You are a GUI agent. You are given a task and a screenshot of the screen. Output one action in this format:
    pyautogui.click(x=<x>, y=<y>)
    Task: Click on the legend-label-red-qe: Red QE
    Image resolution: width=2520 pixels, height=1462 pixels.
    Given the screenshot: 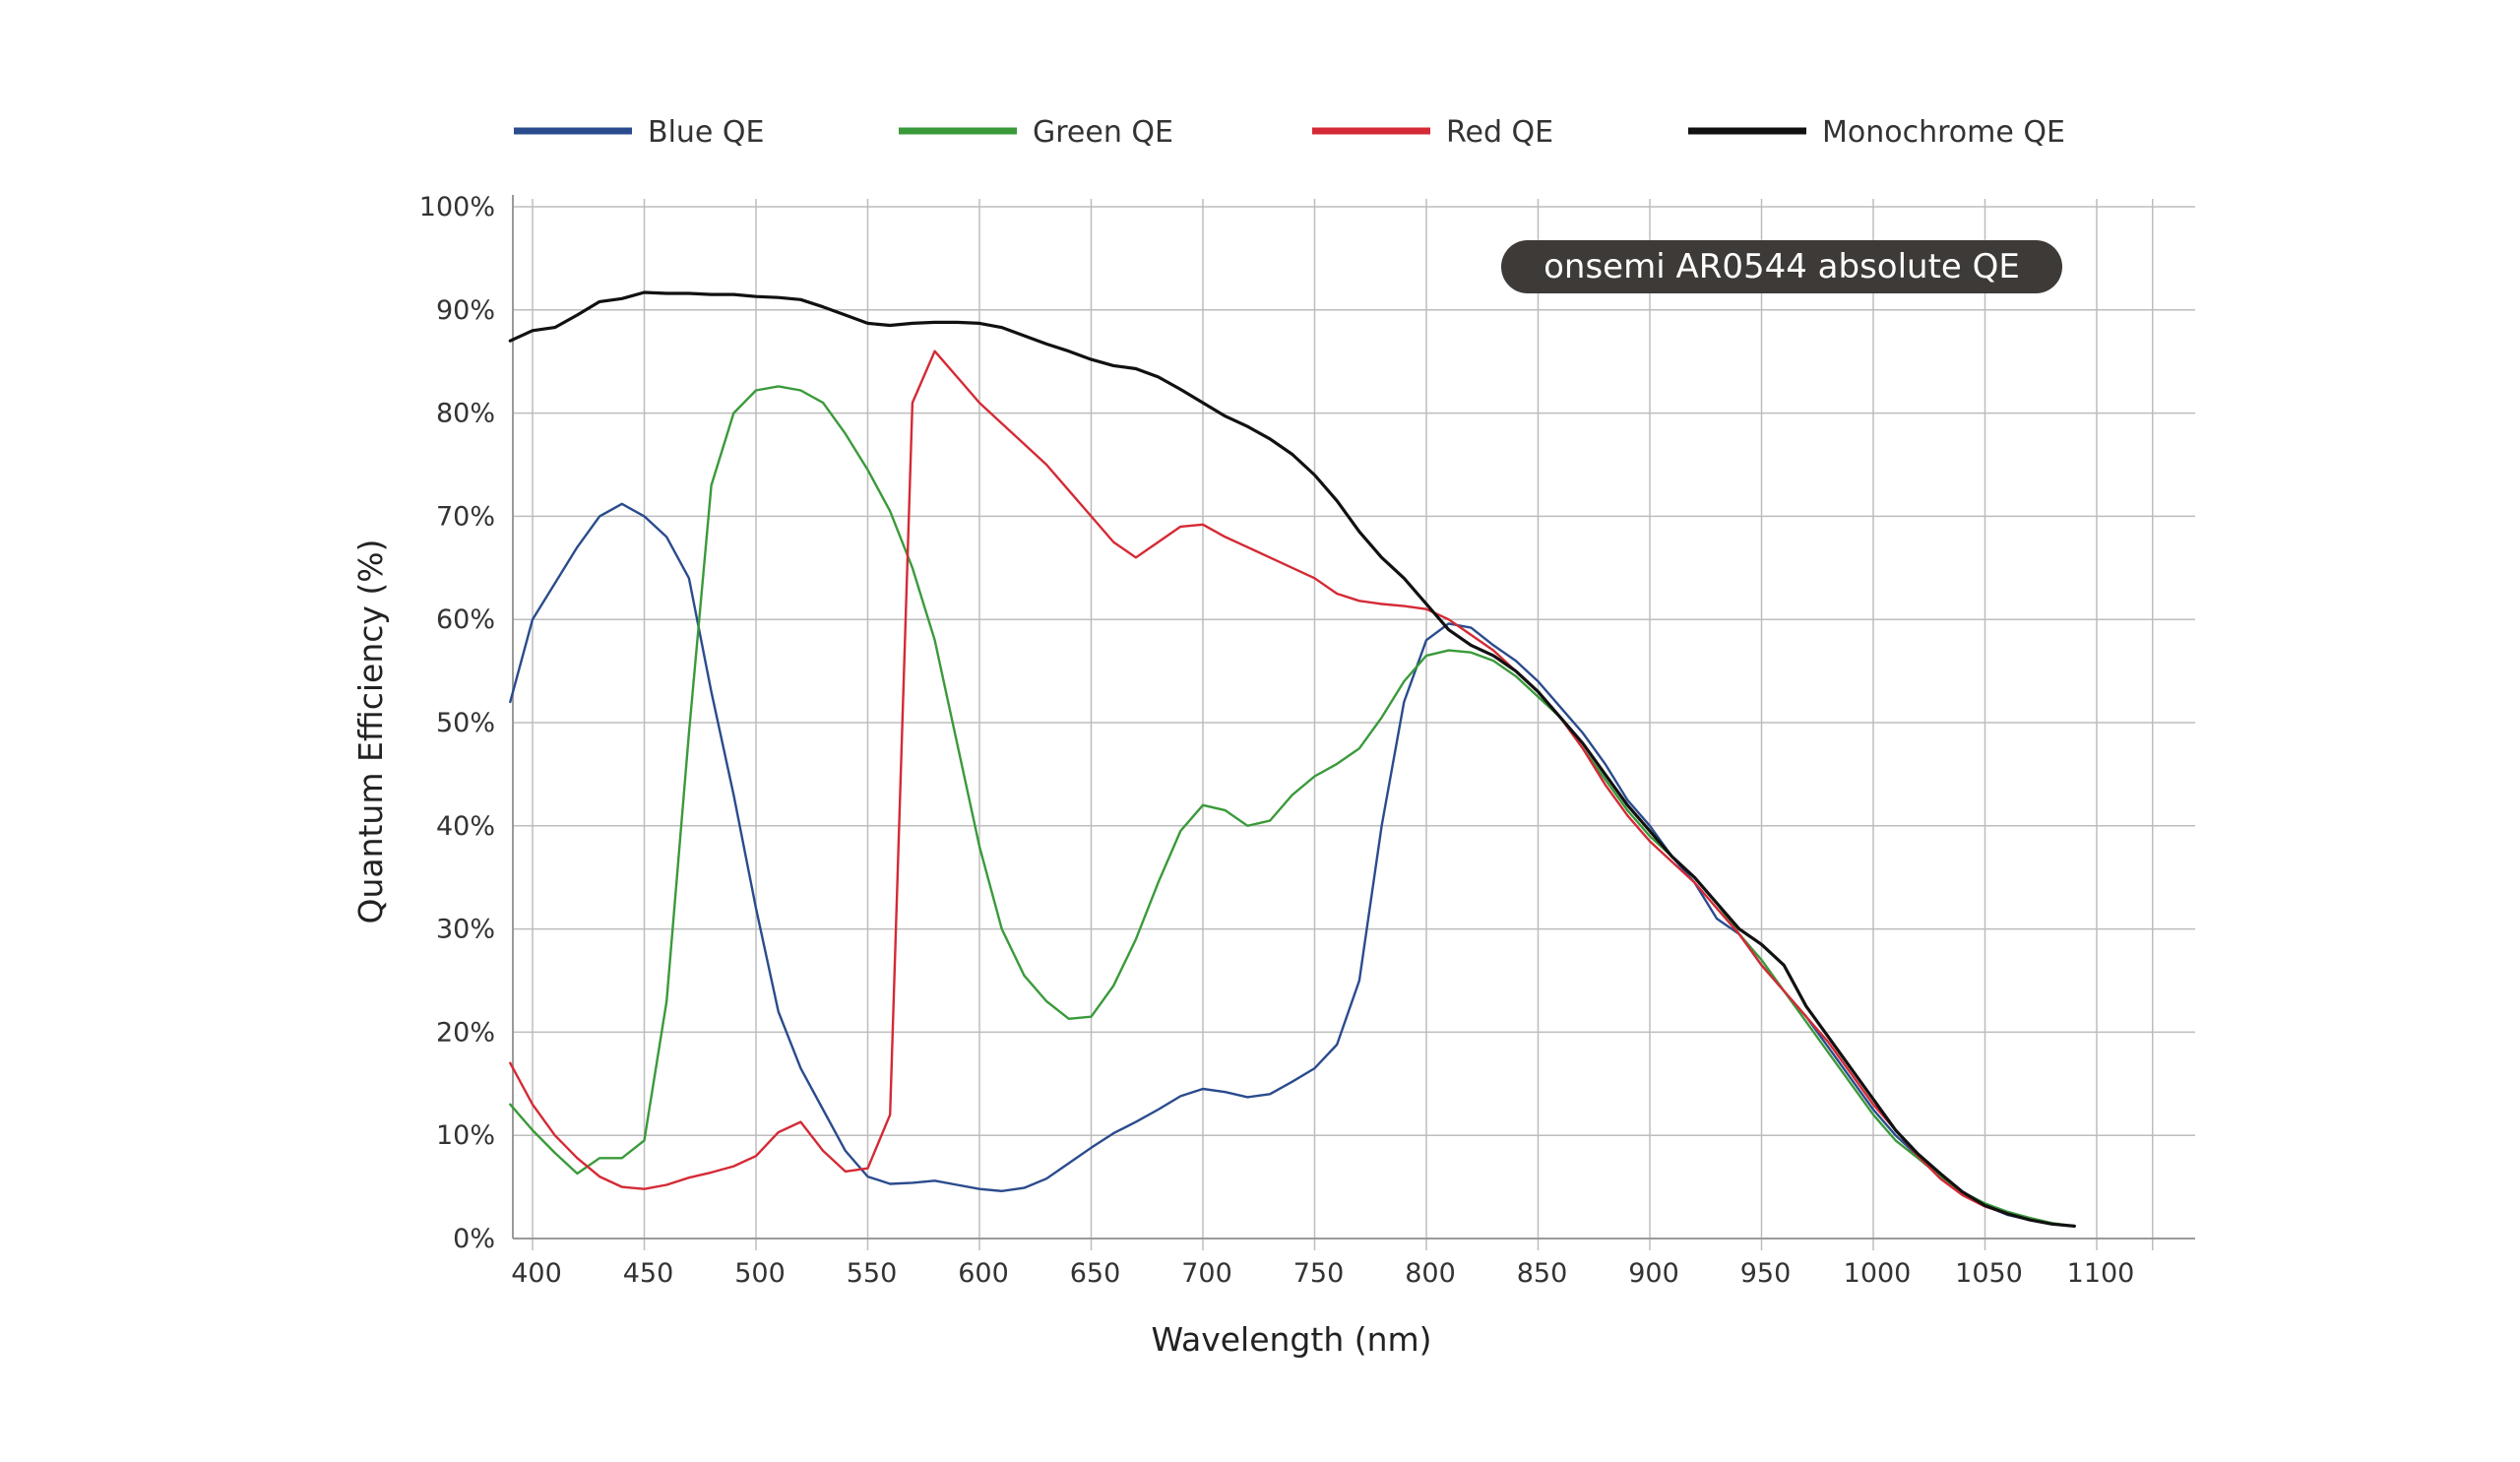 What is the action you would take?
    pyautogui.click(x=1499, y=132)
    